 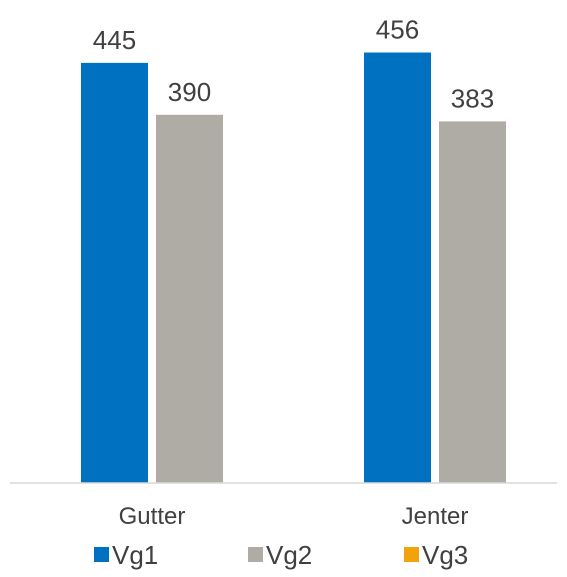 What do you see at coordinates (189, 299) in the screenshot?
I see `bar-vg2-gutter` at bounding box center [189, 299].